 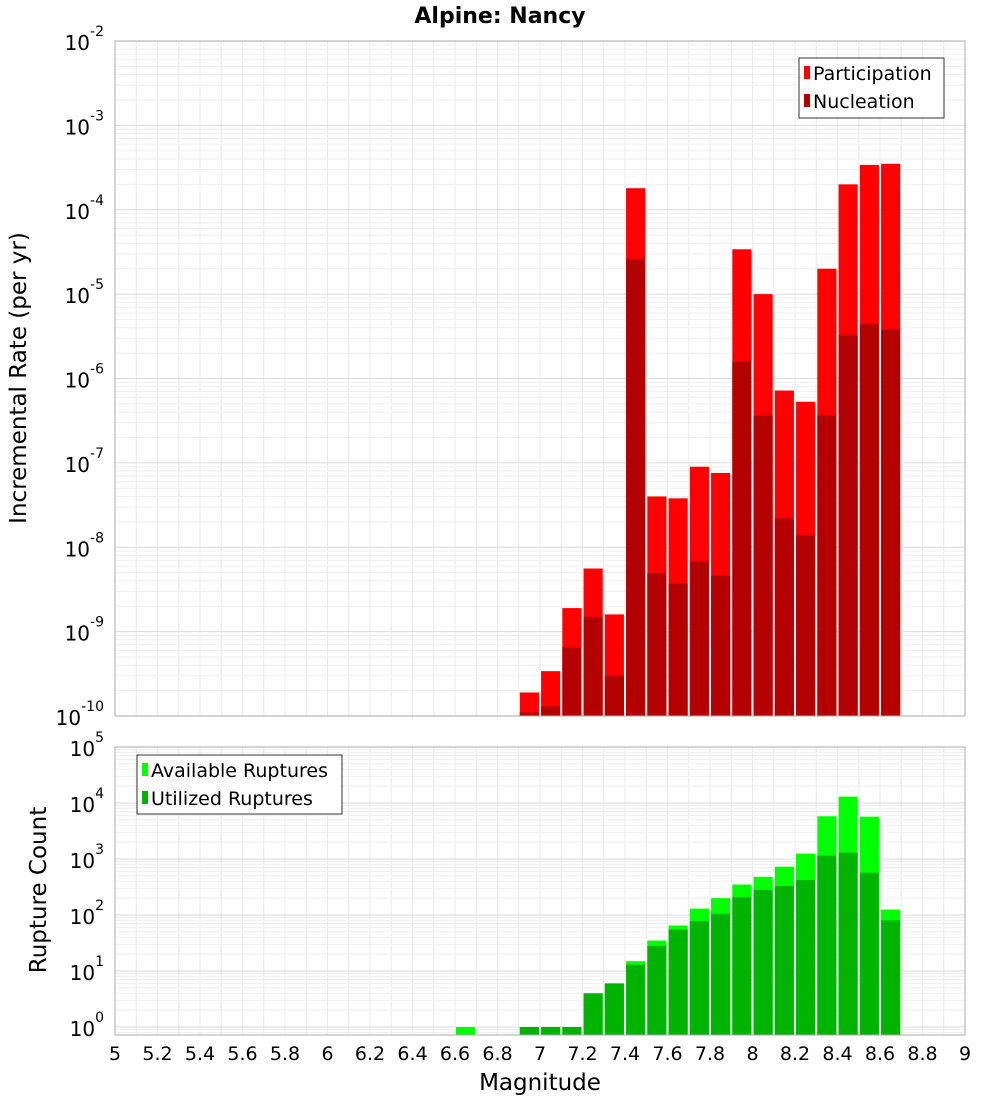 I want to click on x-tick-label: 7.2, so click(x=582, y=1054).